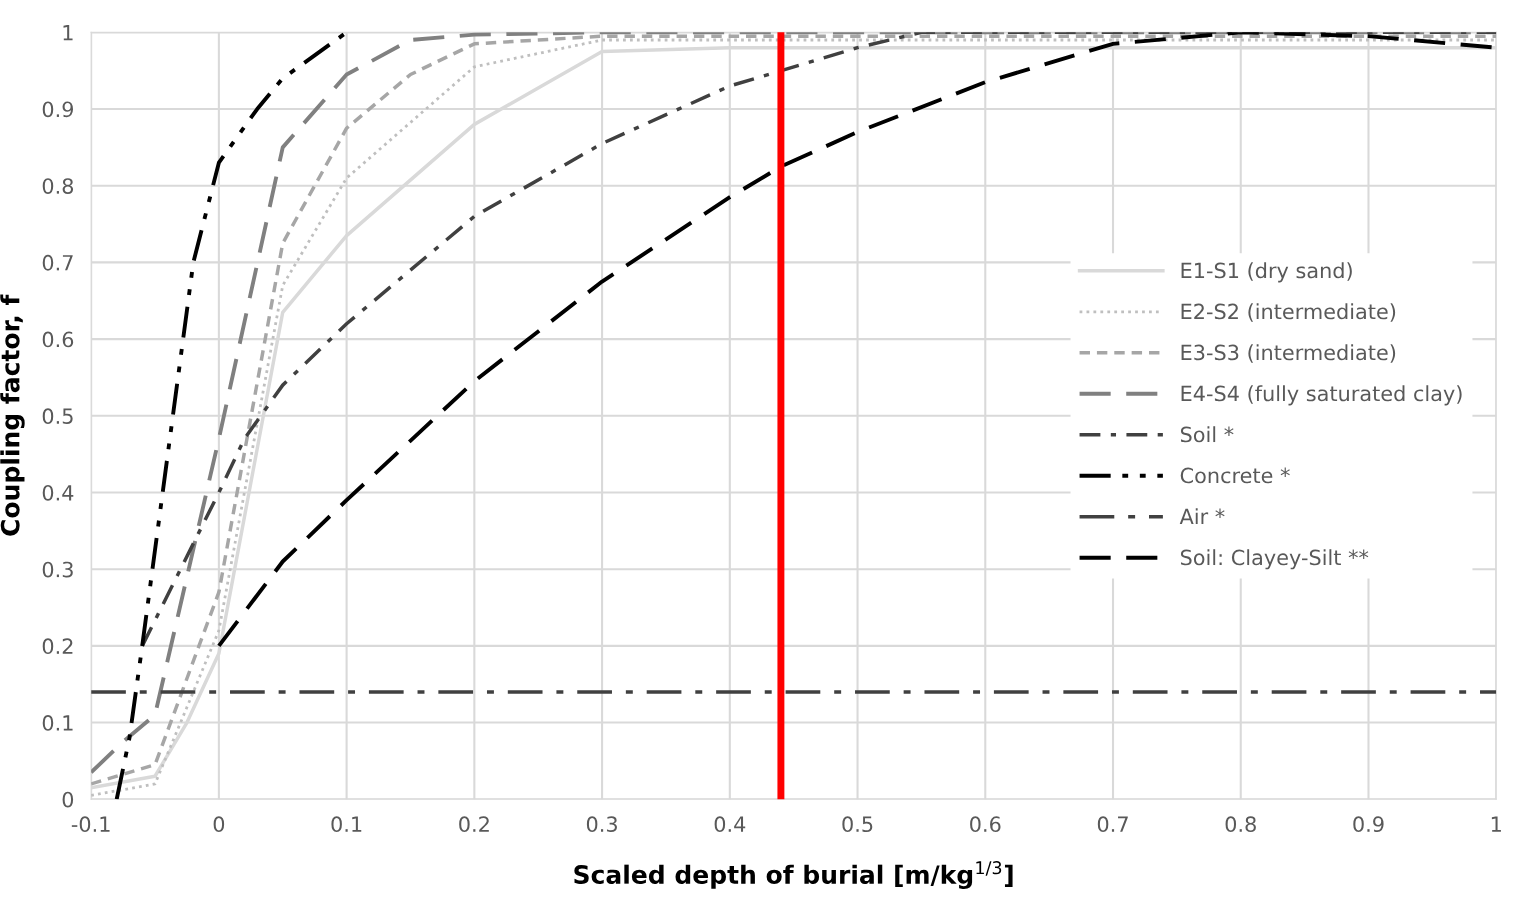 This screenshot has height=924, width=1519. Describe the element at coordinates (1274, 559) in the screenshot. I see `legend-label: Soil: Clayey-Silt **` at that location.